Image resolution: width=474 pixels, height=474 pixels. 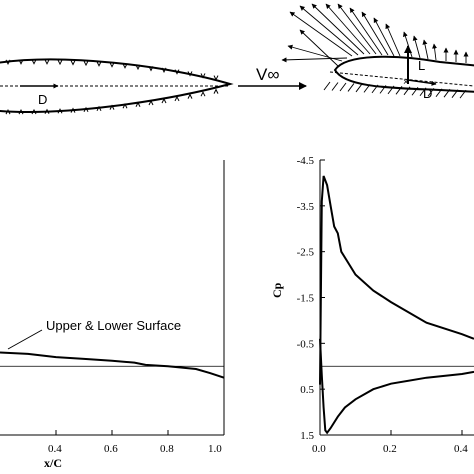 I want to click on right-x-tick-label: 0.4, so click(x=461, y=449).